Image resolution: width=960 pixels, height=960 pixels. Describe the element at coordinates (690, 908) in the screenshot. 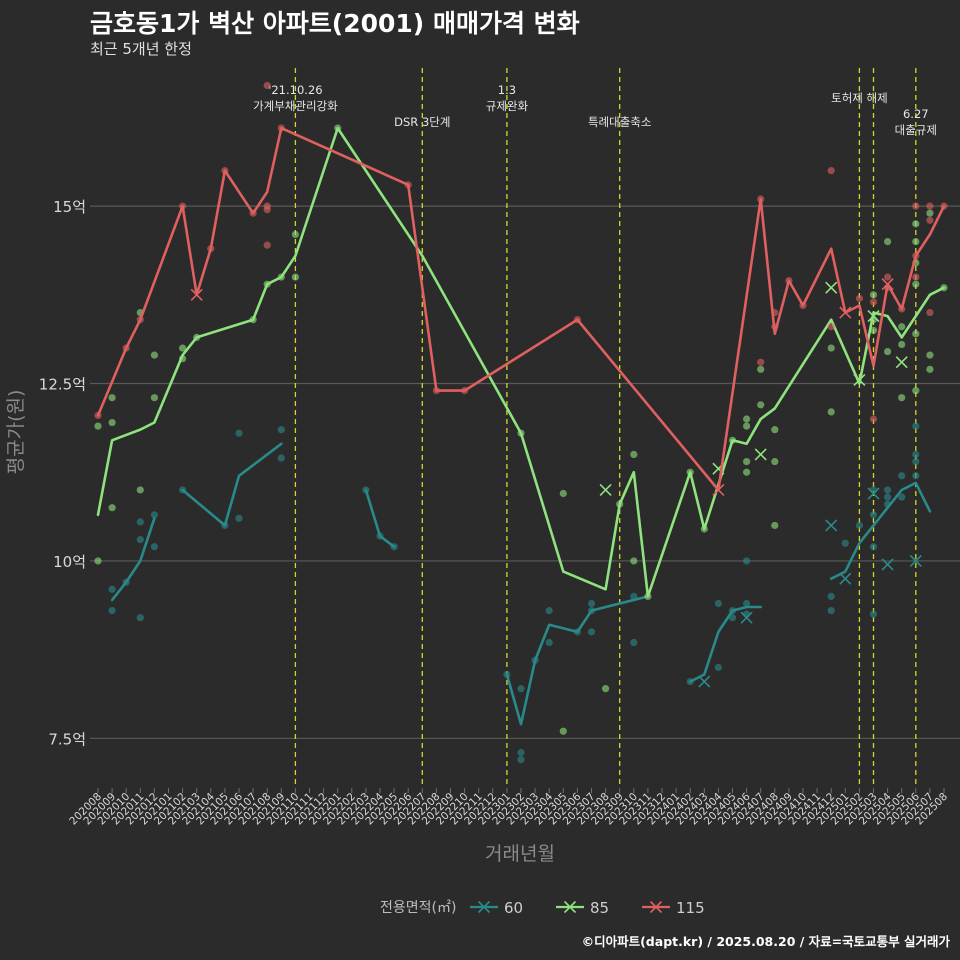

I see `legend-label: 115` at that location.